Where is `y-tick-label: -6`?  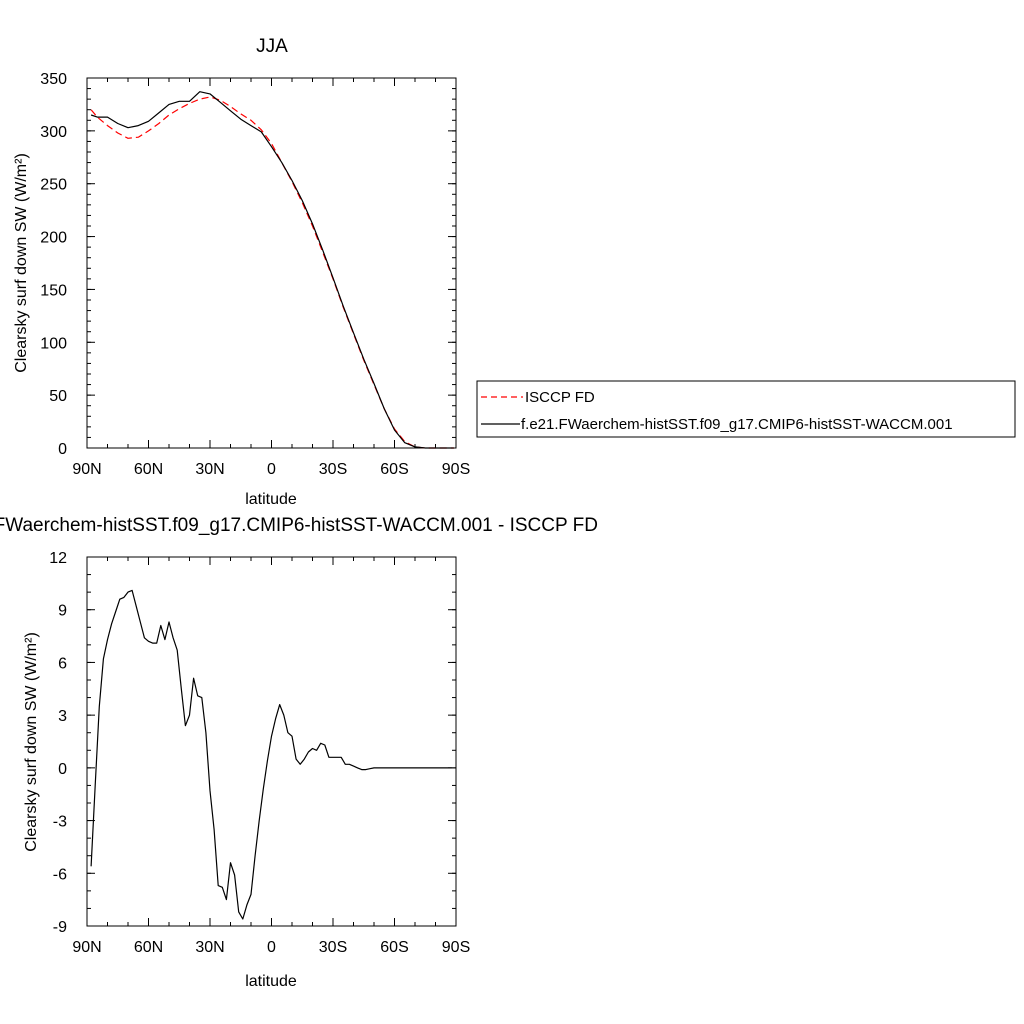
y-tick-label: -6 is located at coordinates (60, 874).